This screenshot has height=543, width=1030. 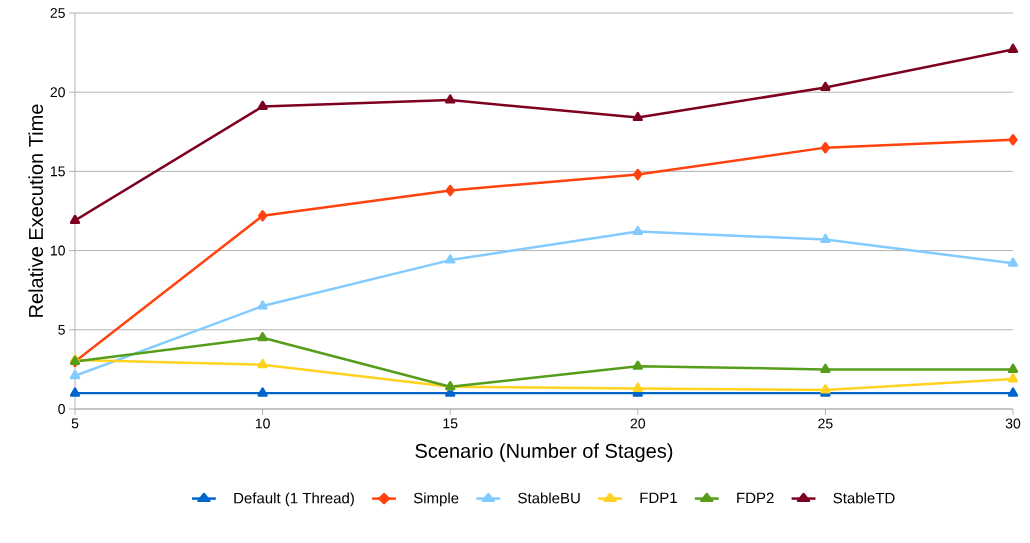 I want to click on x-tick-label: 20, so click(x=638, y=423).